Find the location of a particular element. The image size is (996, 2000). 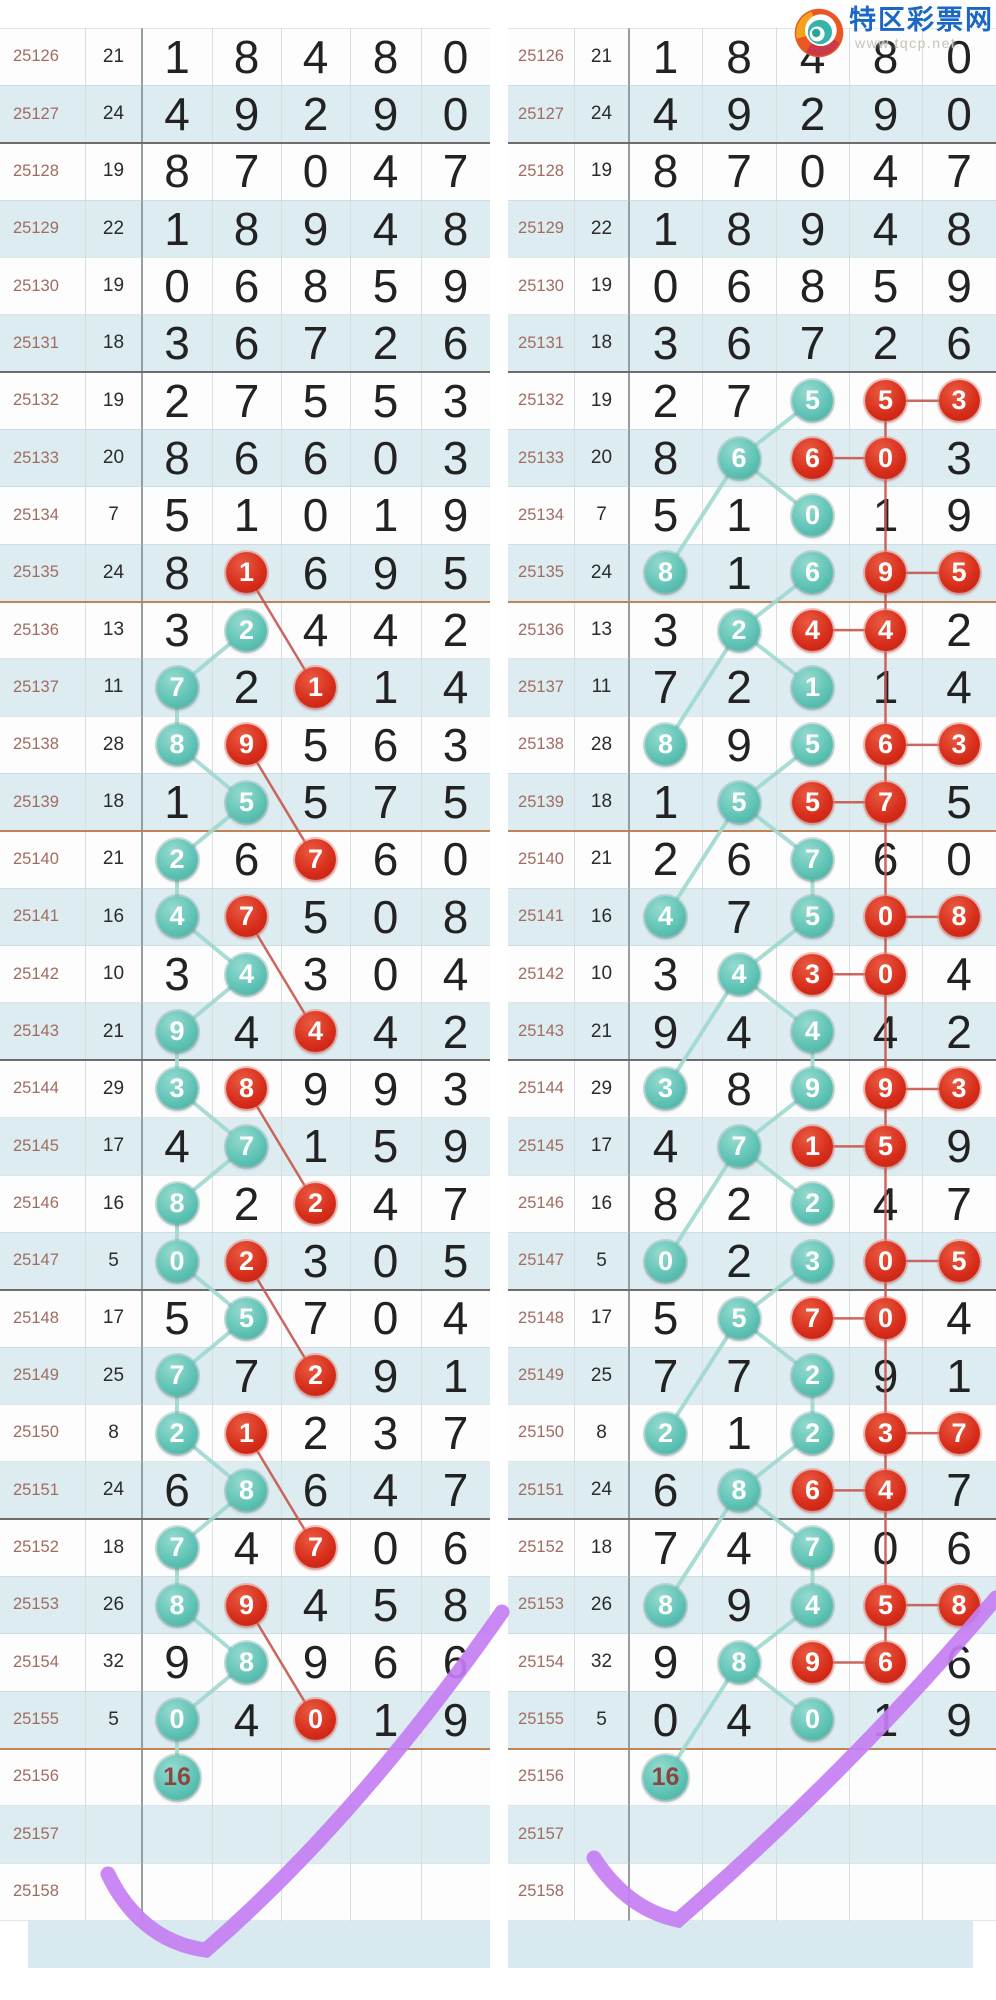

period-cell: 25154 is located at coordinates (541, 1661).